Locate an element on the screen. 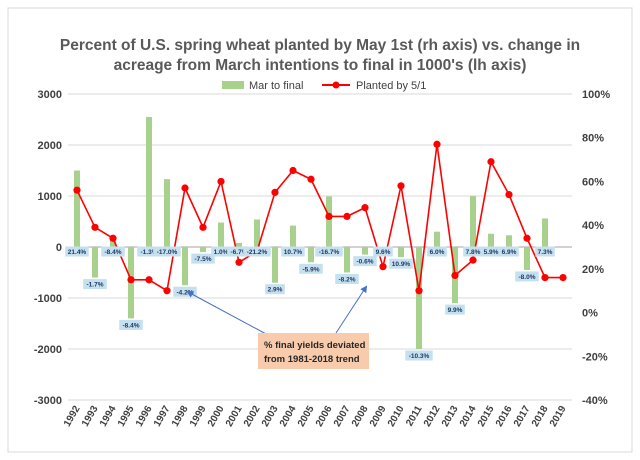 Image resolution: width=640 pixels, height=460 pixels. yield-label-text: 9.9% is located at coordinates (455, 310).